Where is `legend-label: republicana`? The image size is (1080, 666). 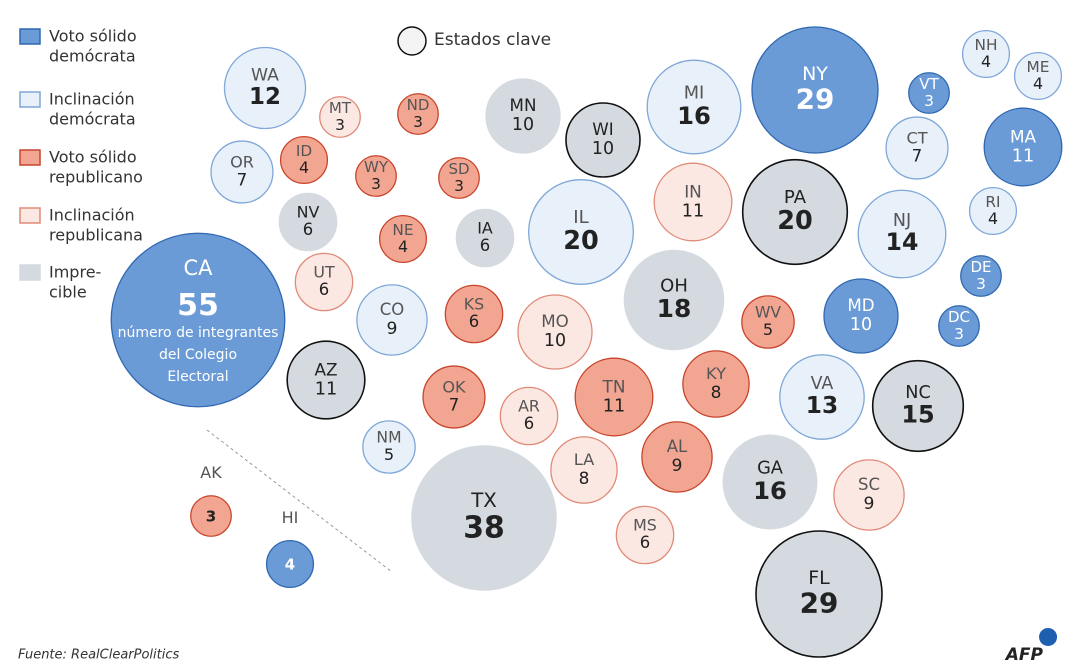 legend-label: republicana is located at coordinates (96, 235).